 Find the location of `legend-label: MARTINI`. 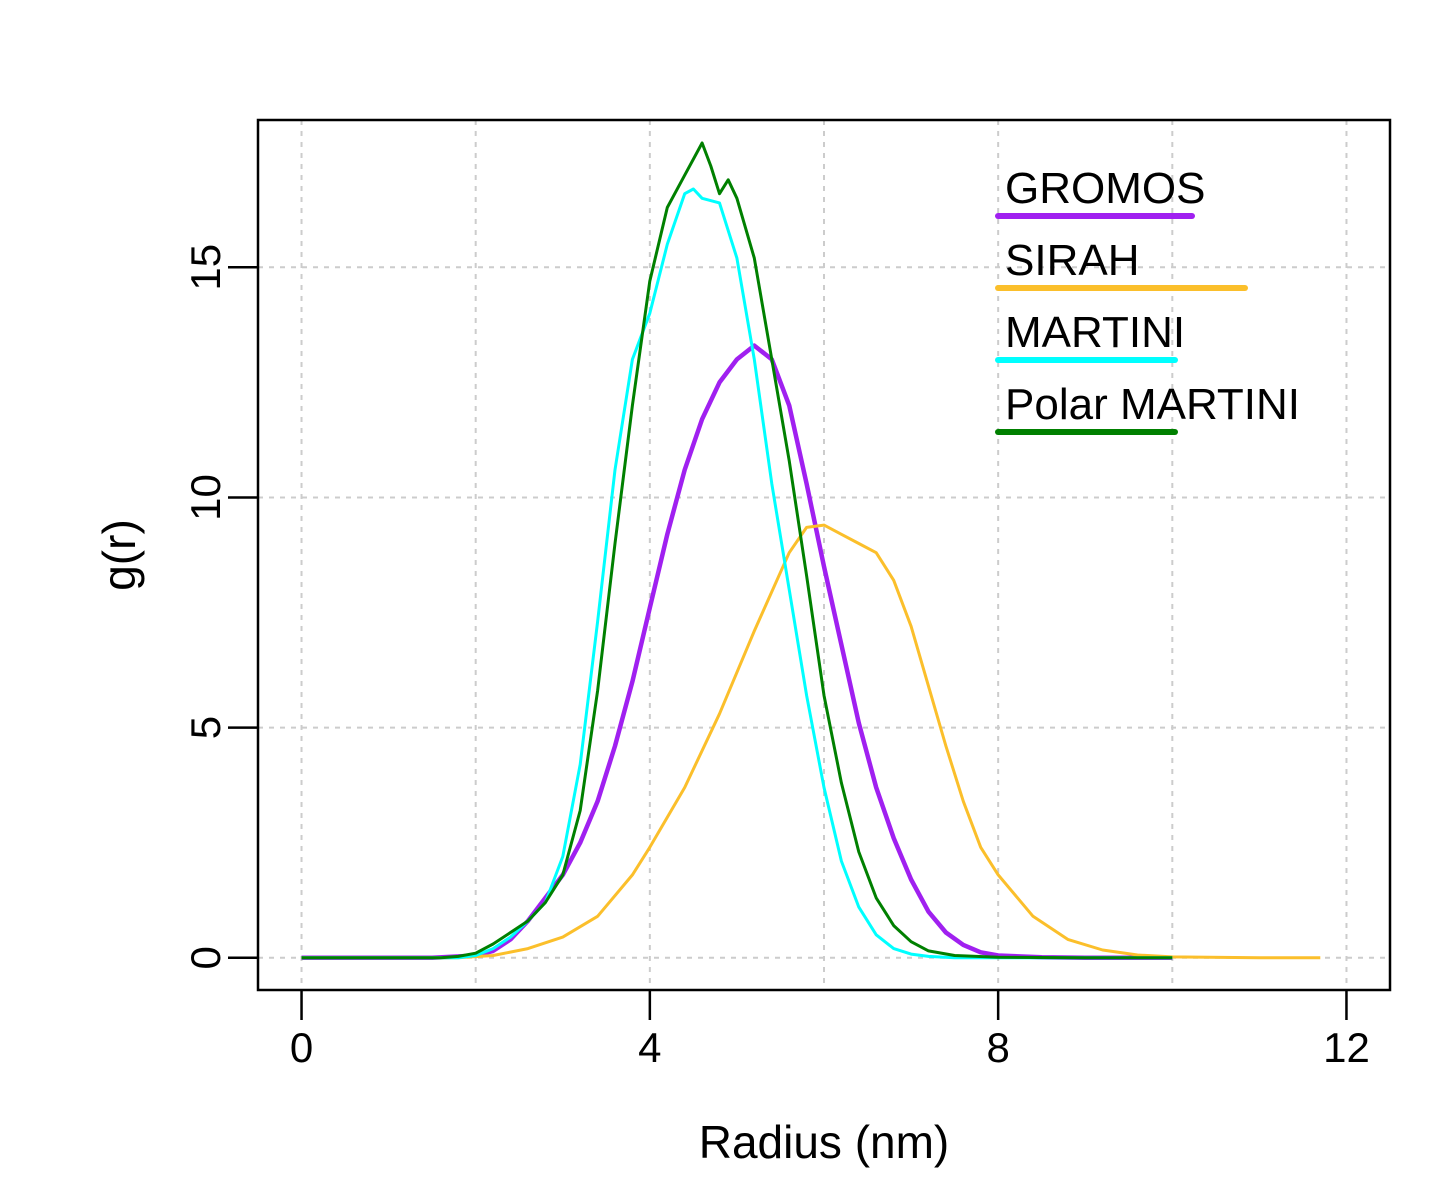

legend-label: MARTINI is located at coordinates (1095, 332).